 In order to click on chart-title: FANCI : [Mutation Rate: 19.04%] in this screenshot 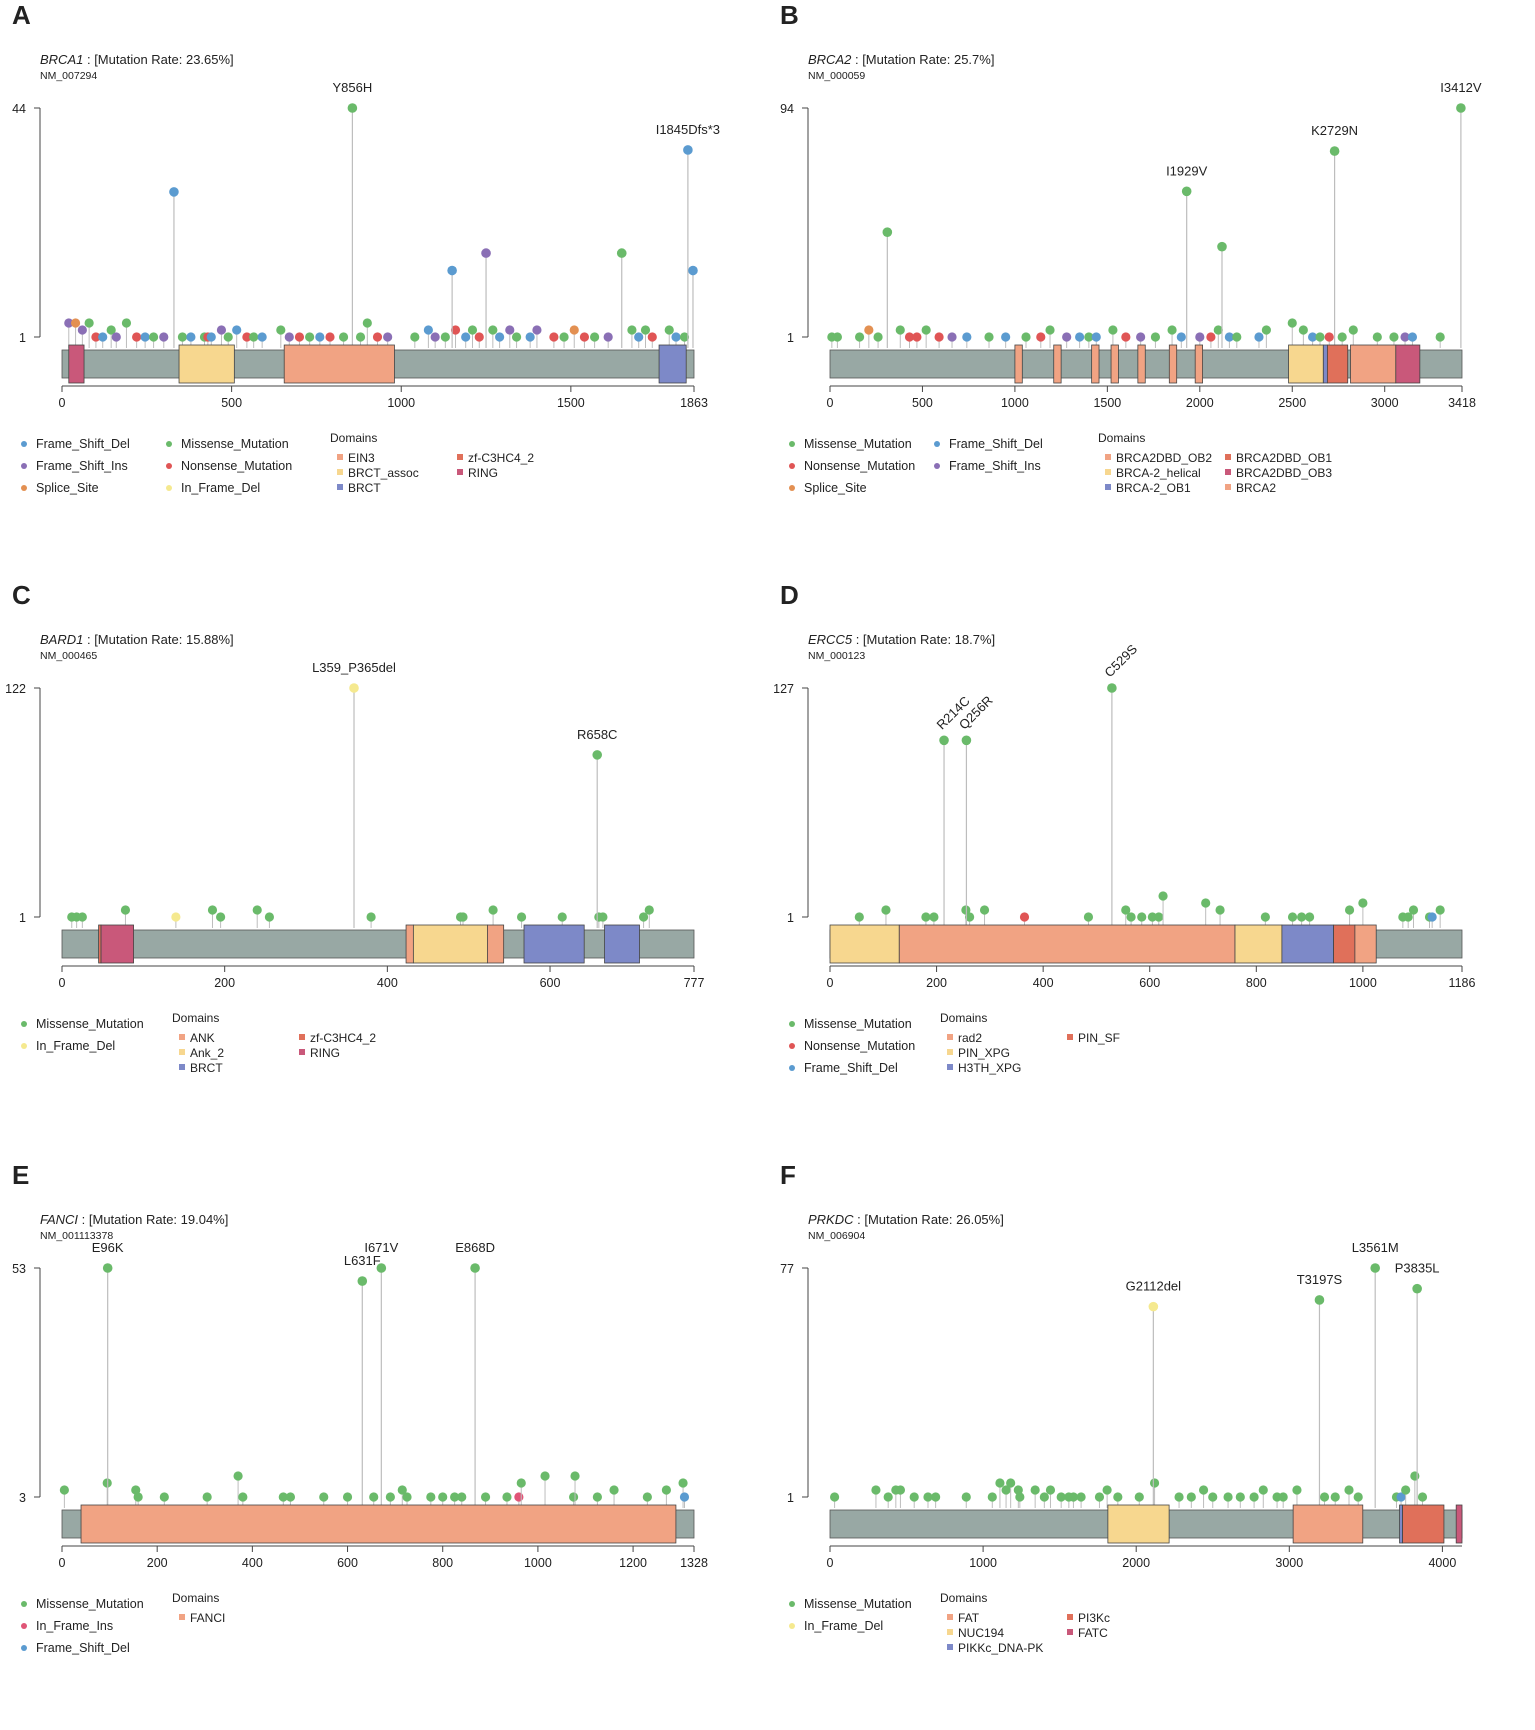, I will do `click(134, 1219)`.